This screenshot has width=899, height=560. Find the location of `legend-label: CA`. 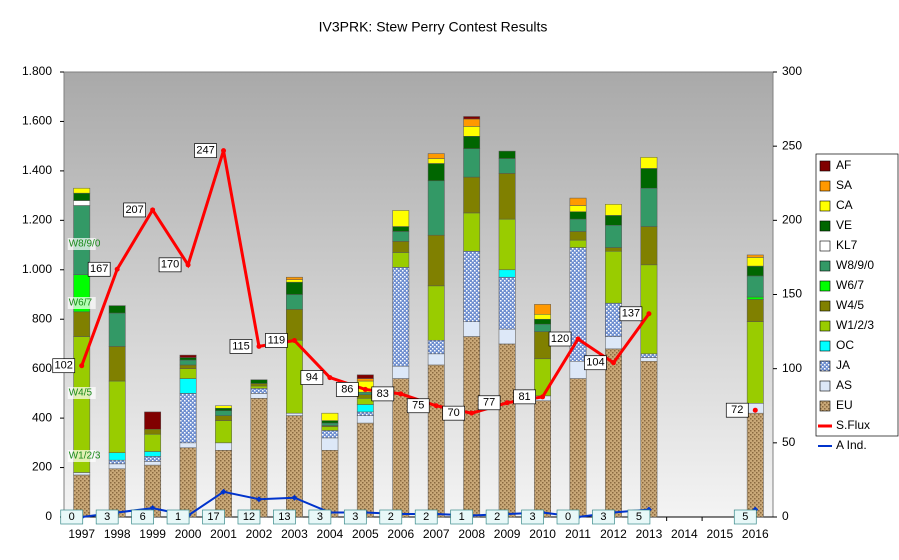

legend-label: CA is located at coordinates (844, 205).